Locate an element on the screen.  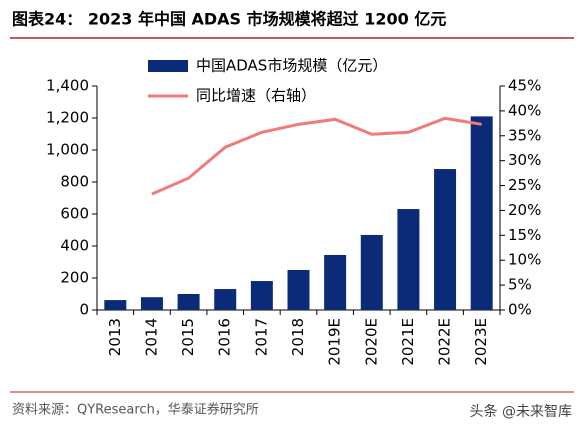
y2-tick-label: 30% is located at coordinates (524, 160).